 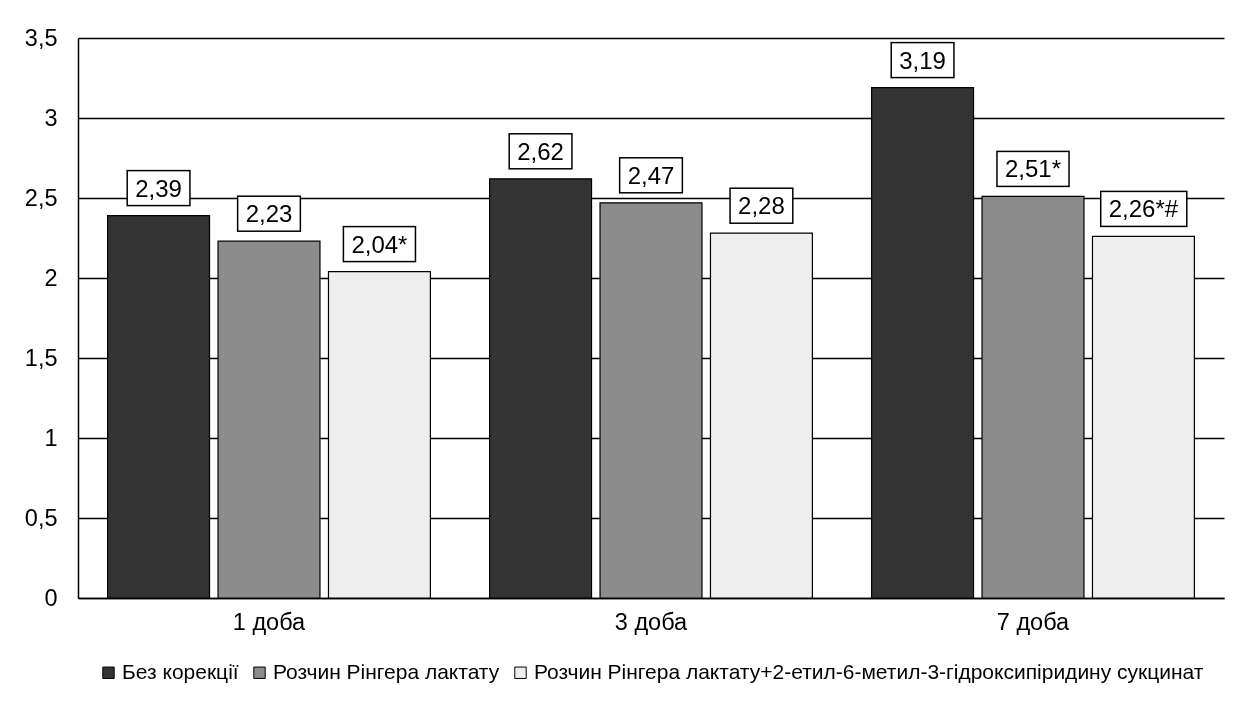 I want to click on x-tick-label: 1 доба, so click(x=269, y=621).